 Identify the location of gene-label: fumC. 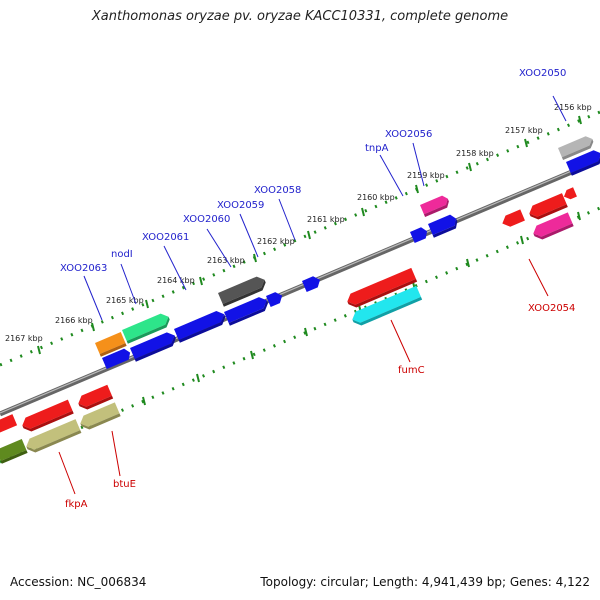
(411, 370).